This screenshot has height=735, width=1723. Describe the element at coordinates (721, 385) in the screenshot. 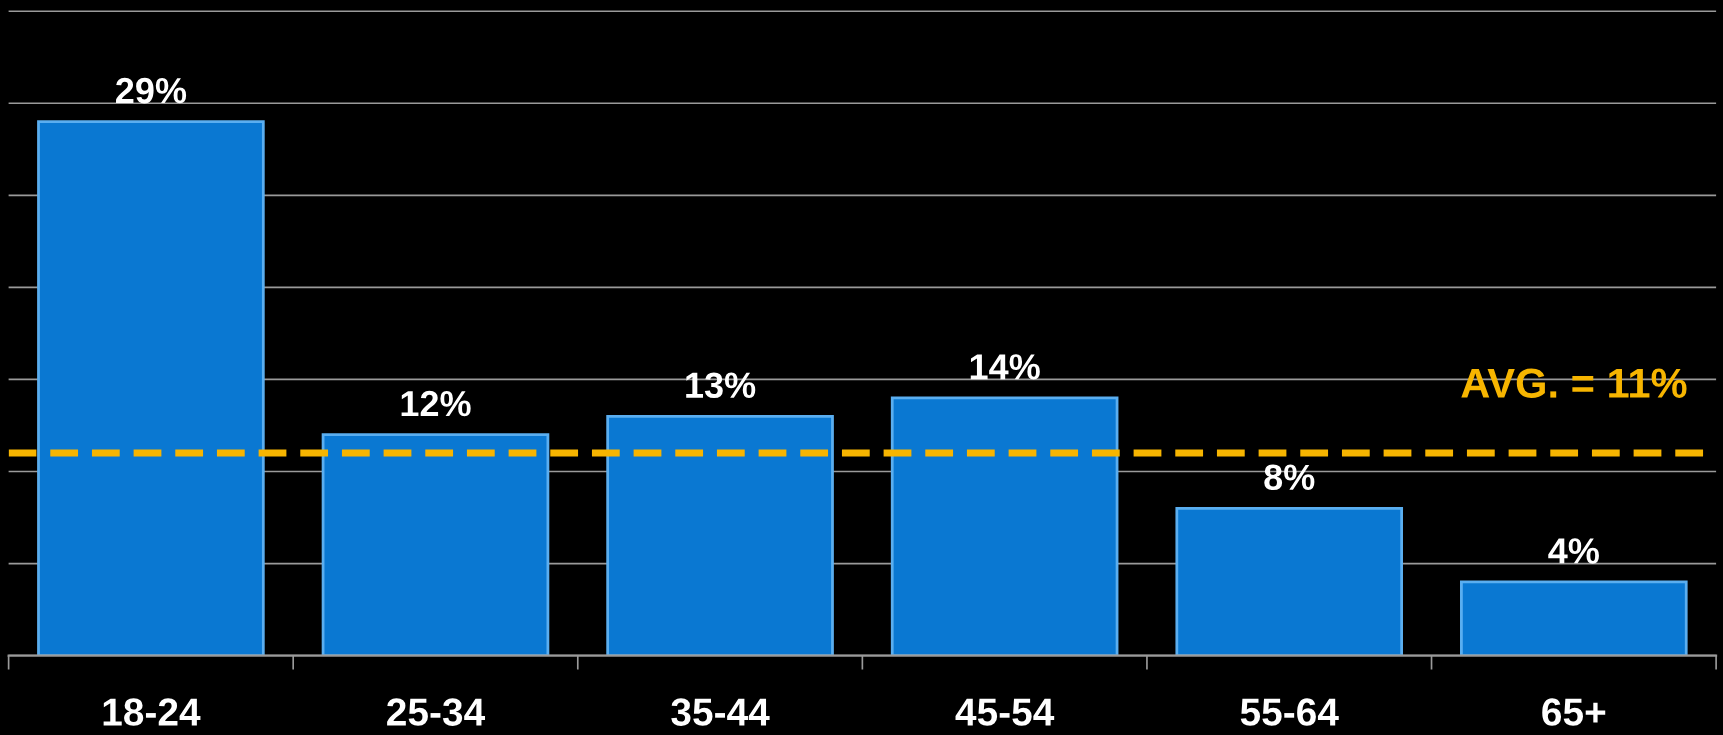

I see `data-label: 13%` at that location.